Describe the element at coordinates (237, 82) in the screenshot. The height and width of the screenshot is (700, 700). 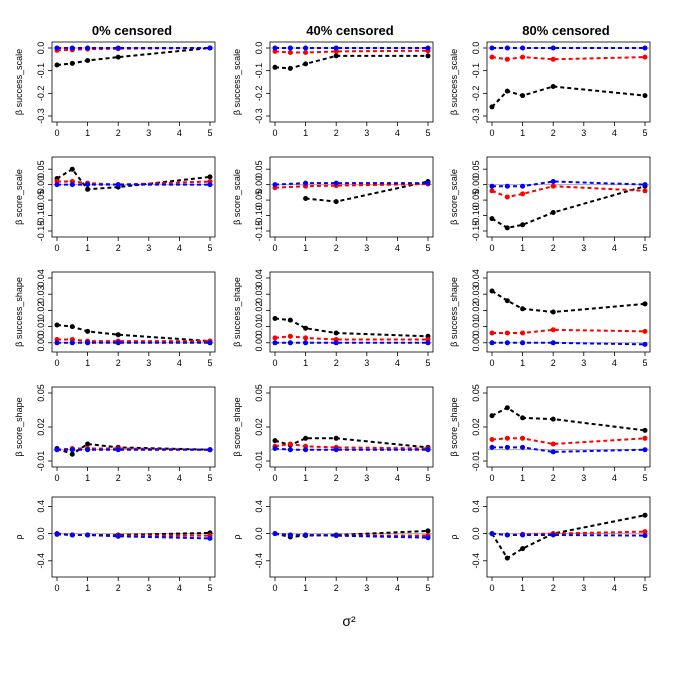
I see `y-axis-label: β success_scale` at that location.